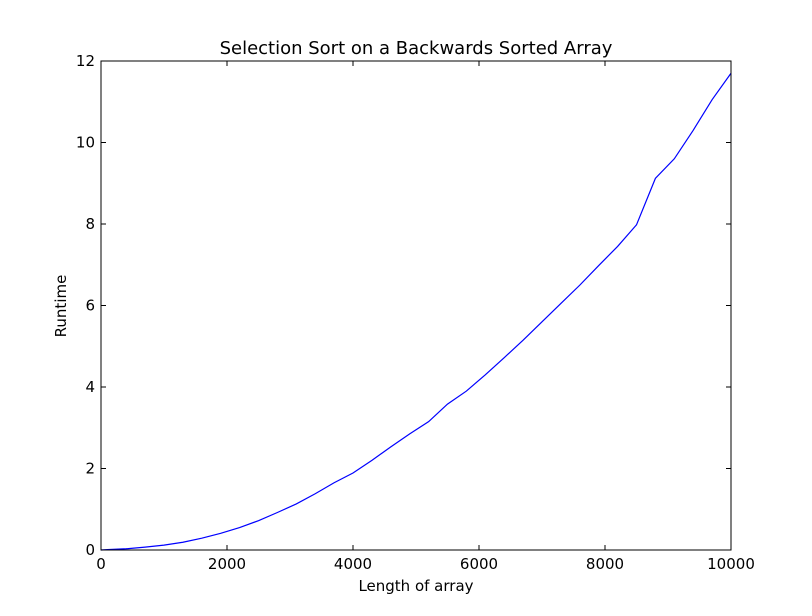 This screenshot has width=812, height=616. Describe the element at coordinates (731, 564) in the screenshot. I see `x-tick-label: 10000` at that location.